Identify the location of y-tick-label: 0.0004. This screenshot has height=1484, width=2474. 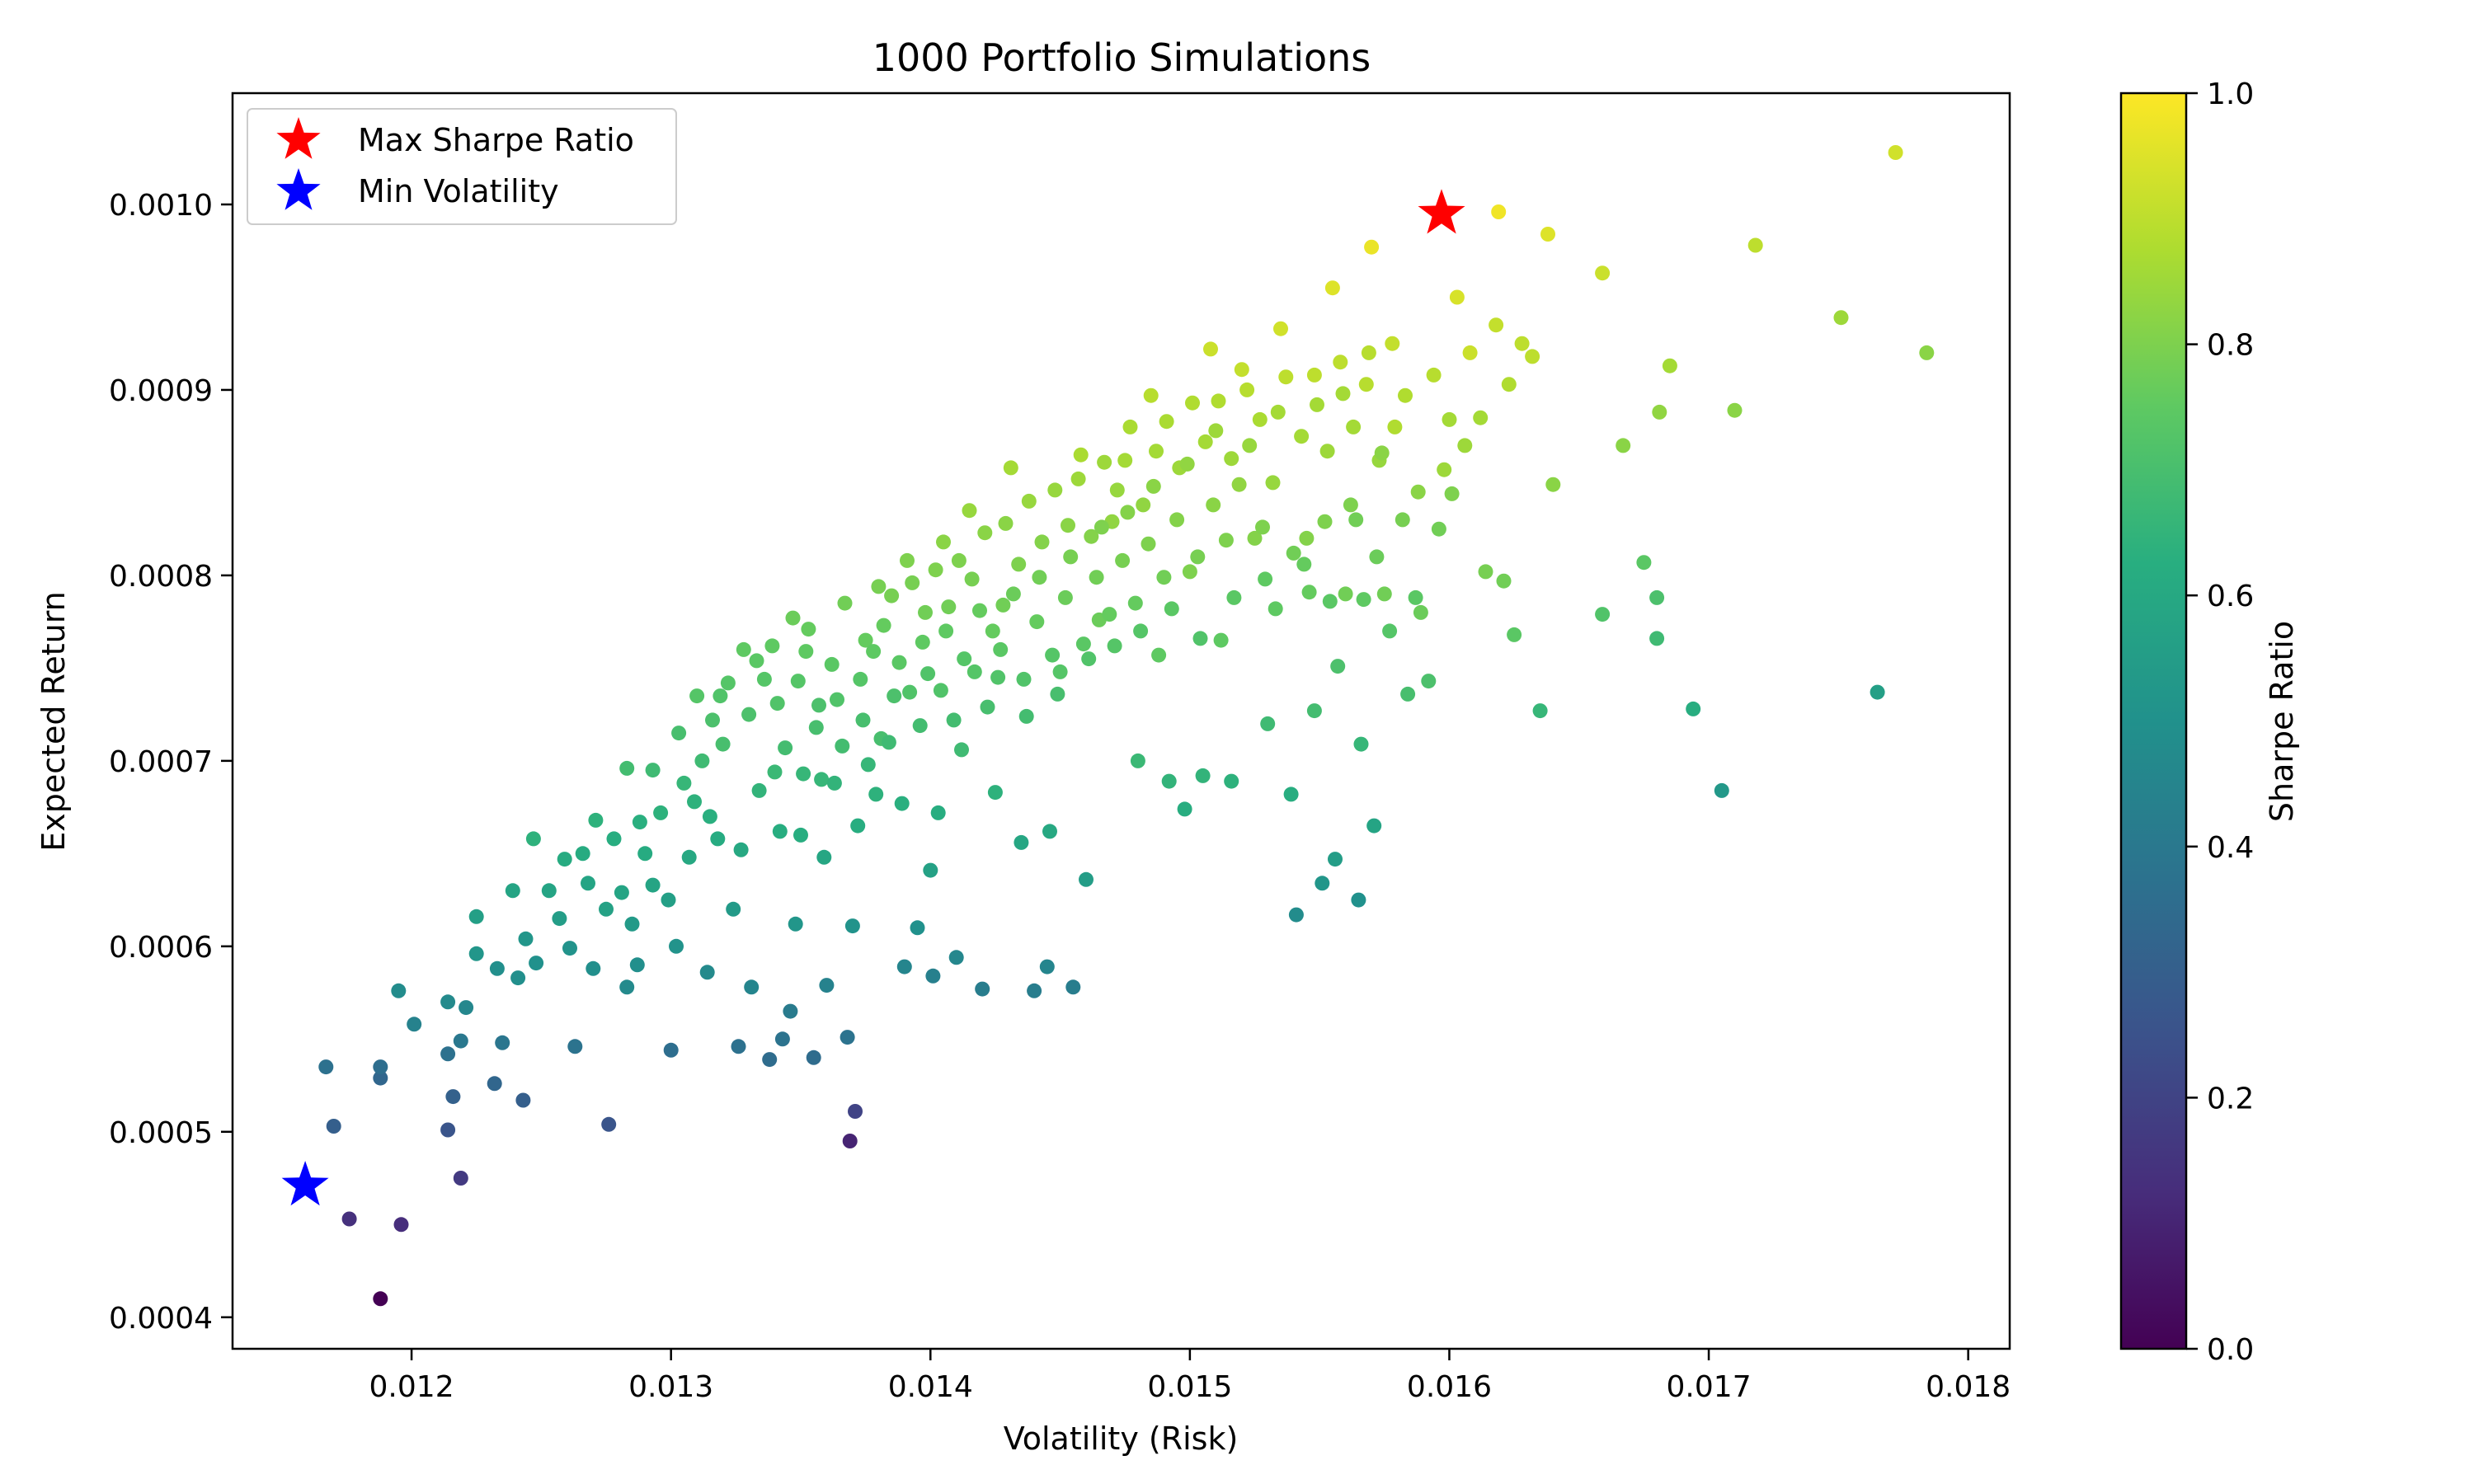
(161, 1319).